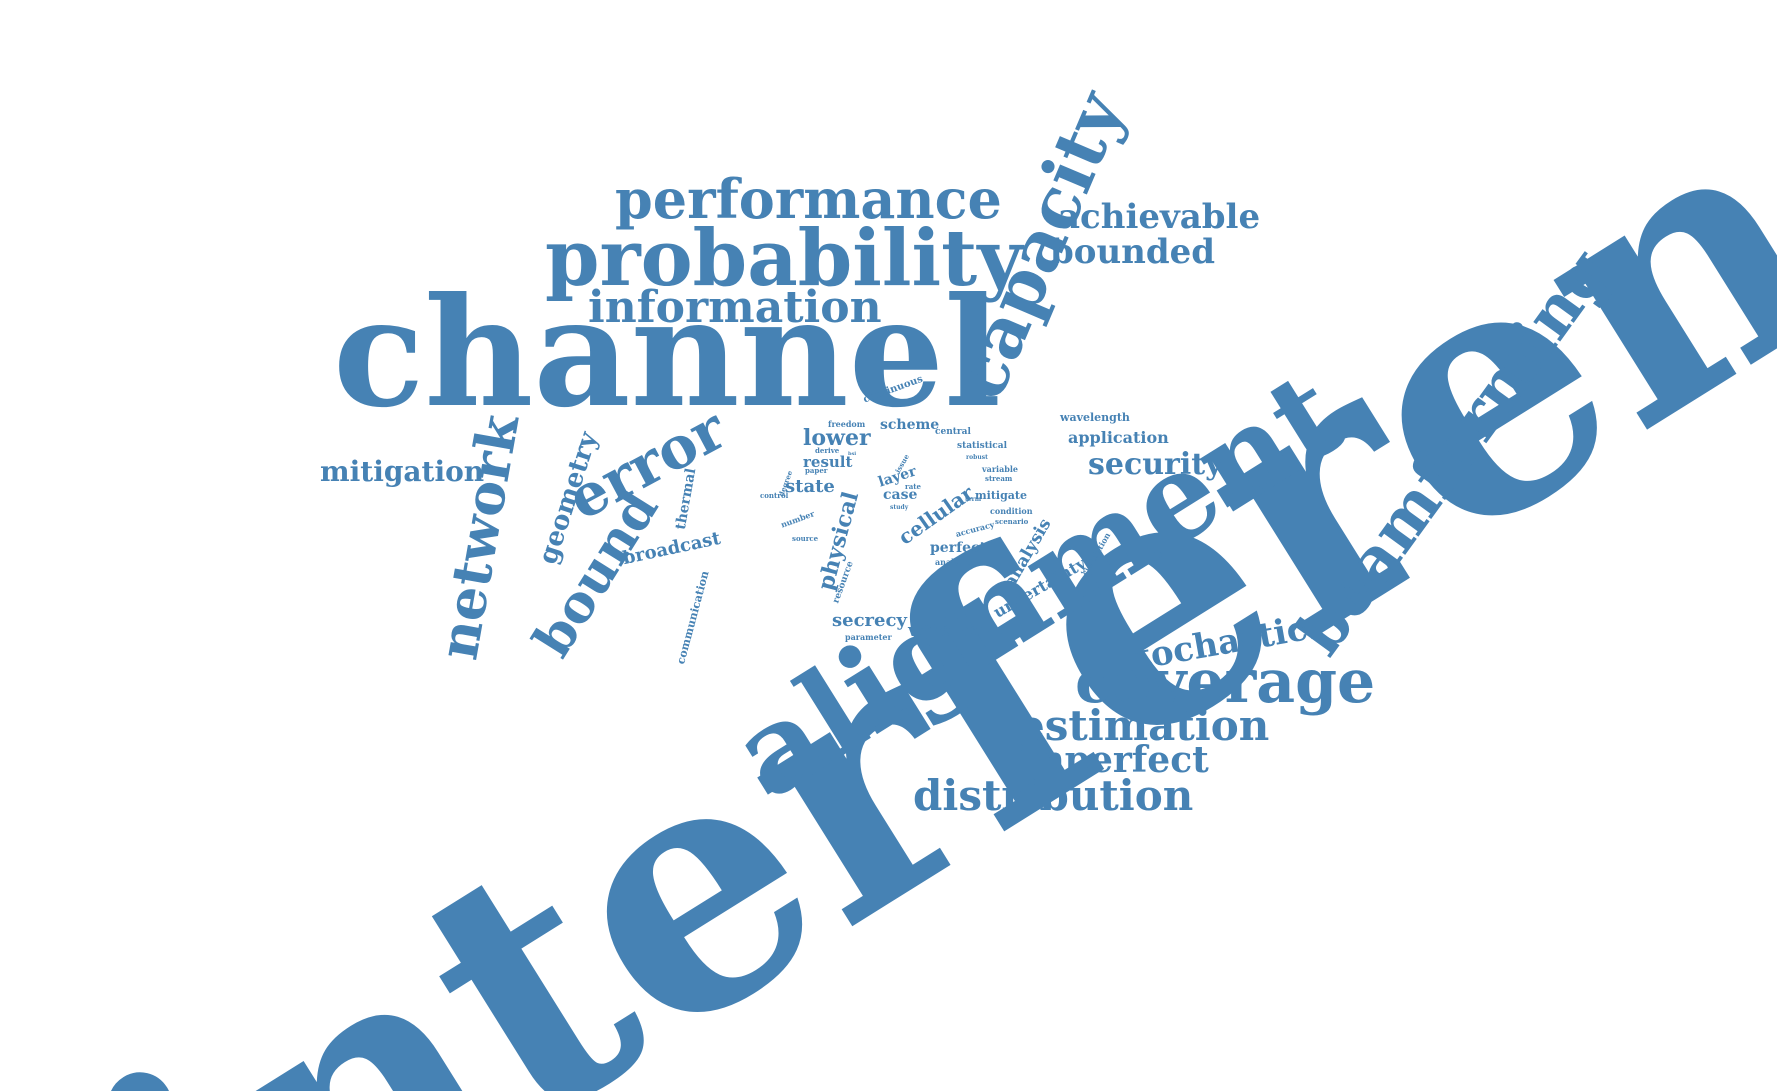 The width and height of the screenshot is (1777, 1091). Describe the element at coordinates (1001, 495) in the screenshot. I see `word-mitigate: mitigate` at that location.